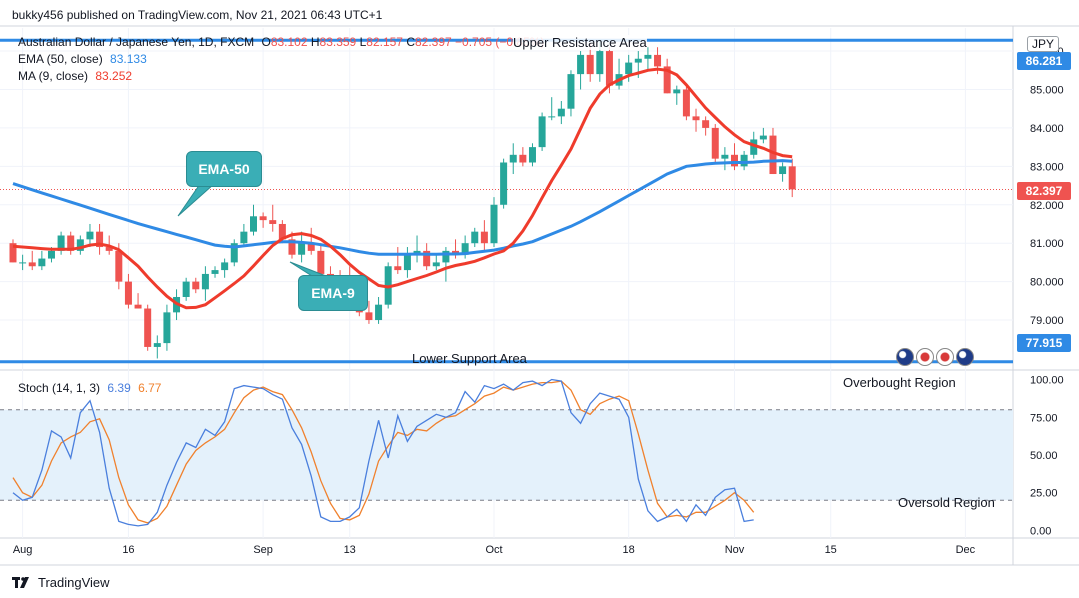 This screenshot has height=598, width=1079. What do you see at coordinates (59, 388) in the screenshot?
I see `stoch-label: Stoch (14, 1, 3)` at bounding box center [59, 388].